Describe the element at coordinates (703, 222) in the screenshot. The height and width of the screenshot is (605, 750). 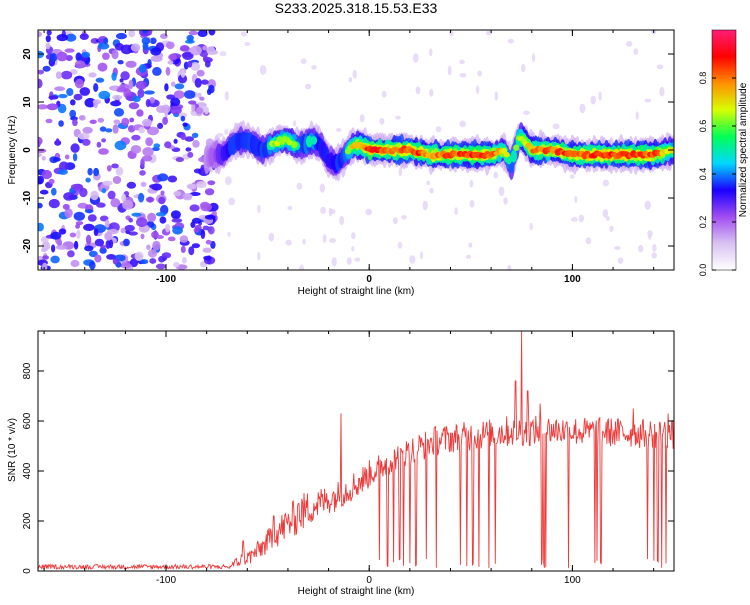
I see `colorbar-tick-label: 0.2` at that location.